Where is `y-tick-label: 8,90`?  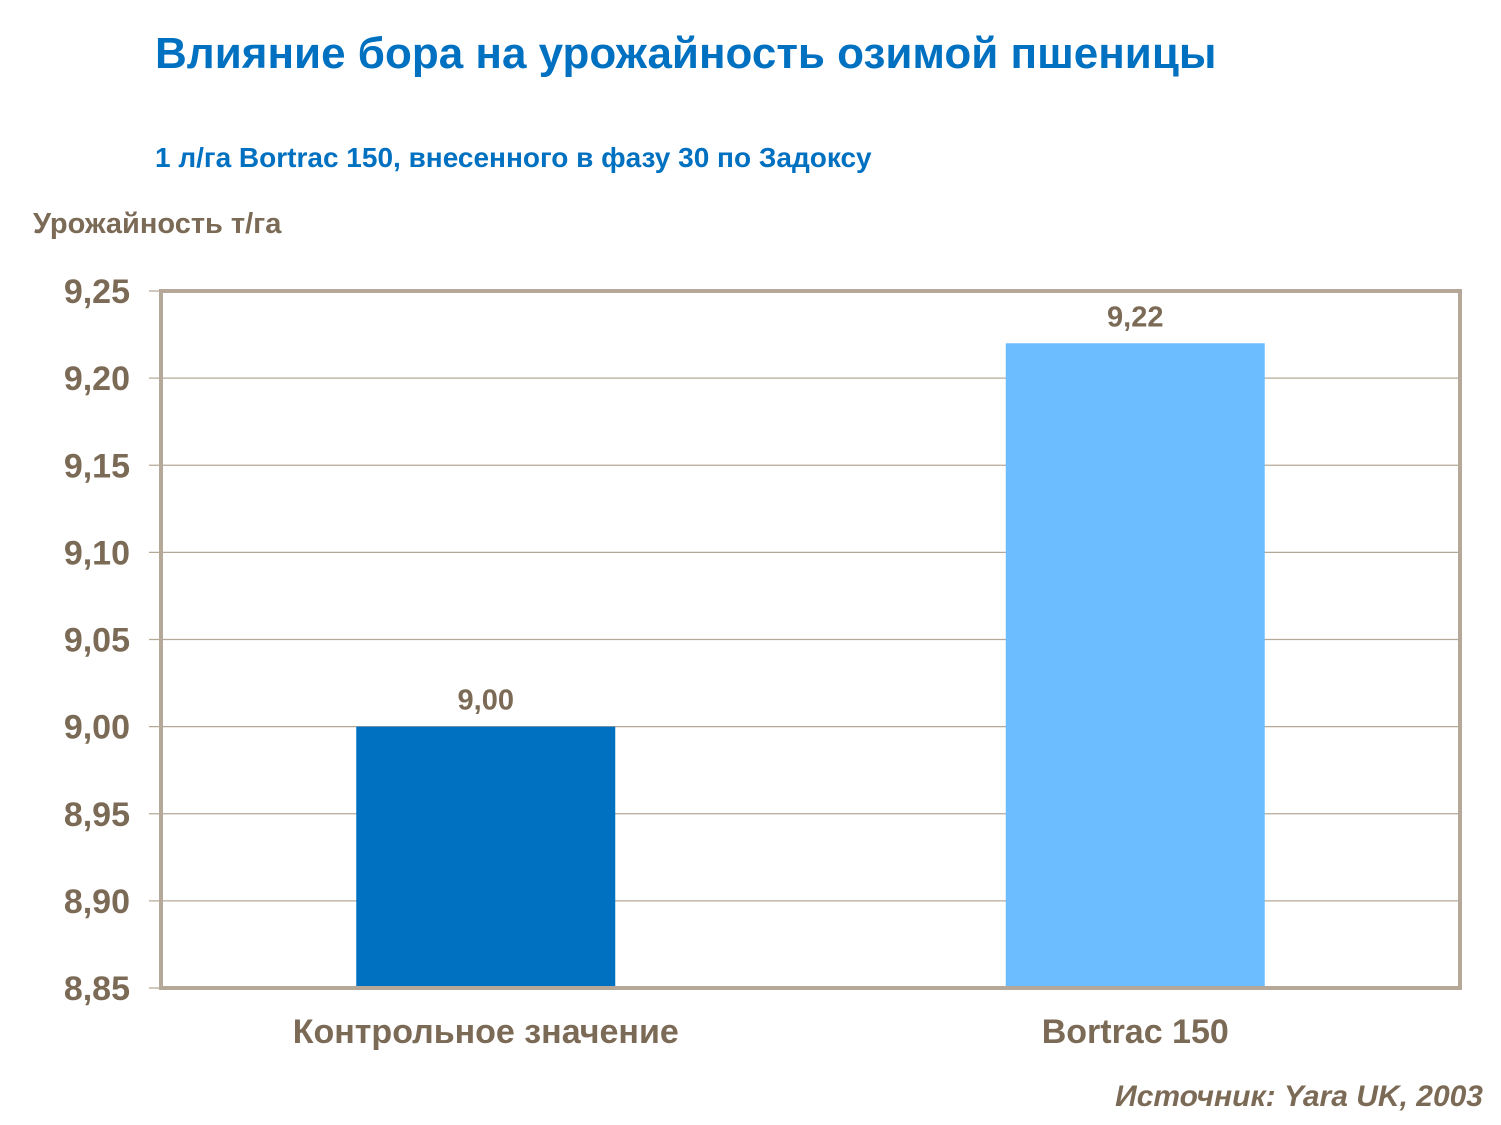
y-tick-label: 8,90 is located at coordinates (97, 902).